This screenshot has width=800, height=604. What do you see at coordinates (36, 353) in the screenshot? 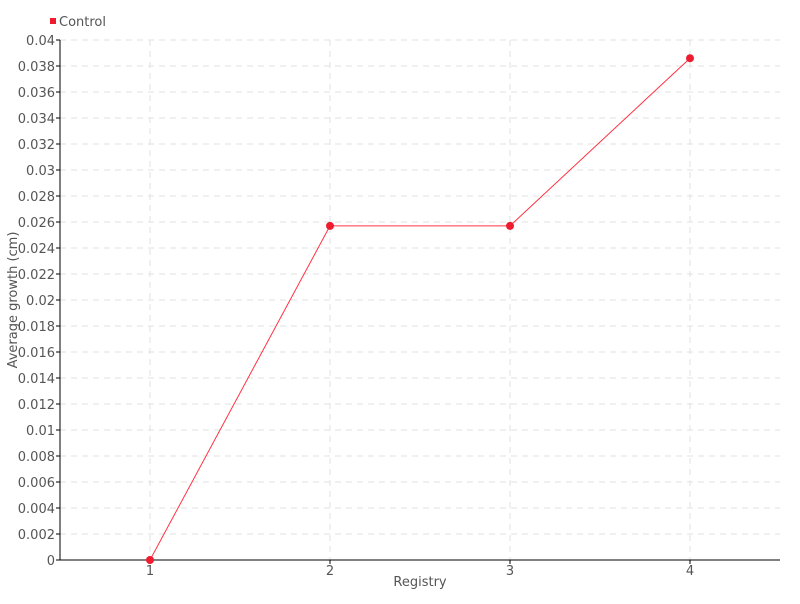
I see `y-tick-label: 0.016` at bounding box center [36, 353].